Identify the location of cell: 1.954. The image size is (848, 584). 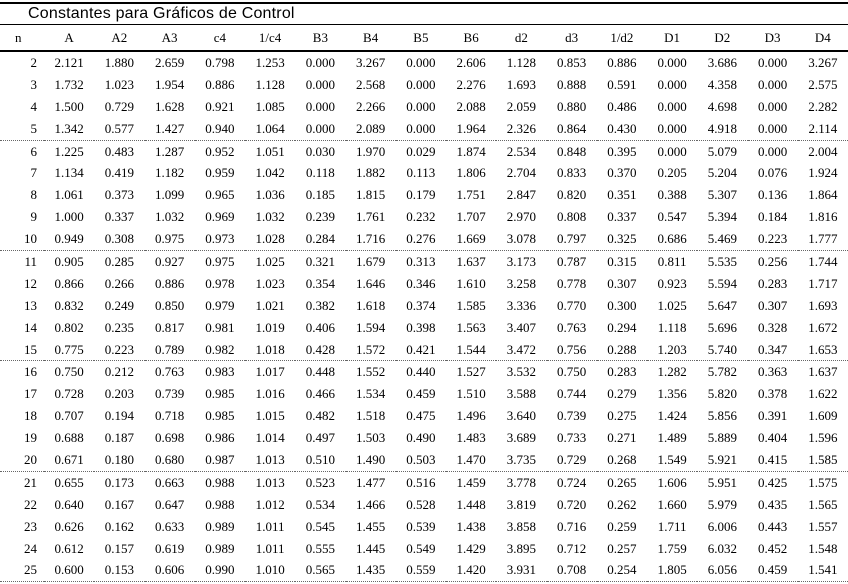
(170, 84).